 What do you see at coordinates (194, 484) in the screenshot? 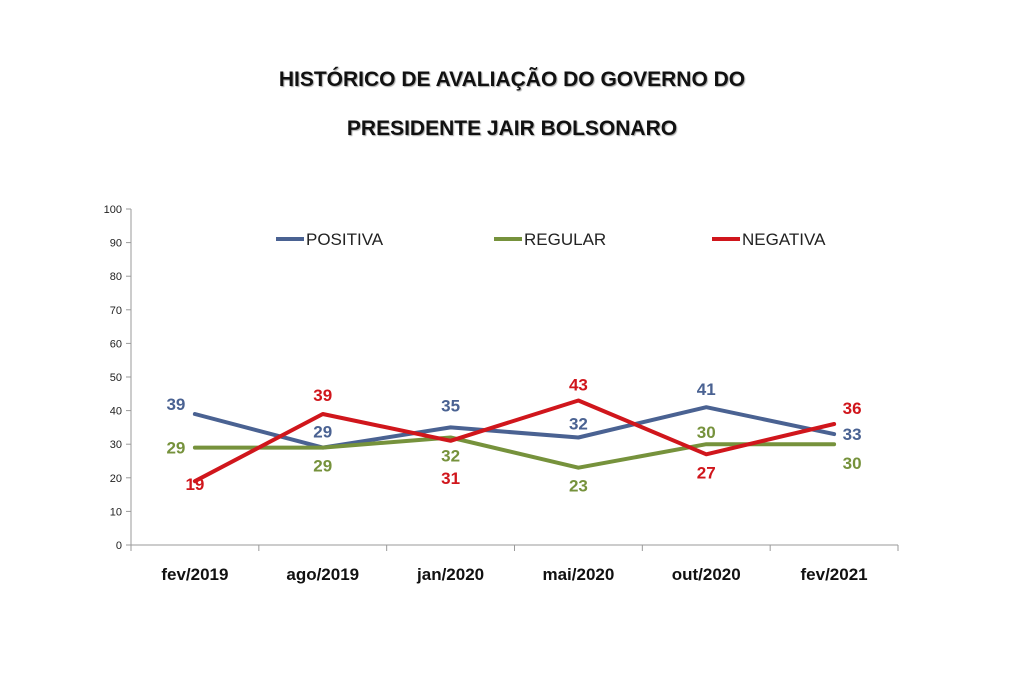
I see `data-label: 19` at bounding box center [194, 484].